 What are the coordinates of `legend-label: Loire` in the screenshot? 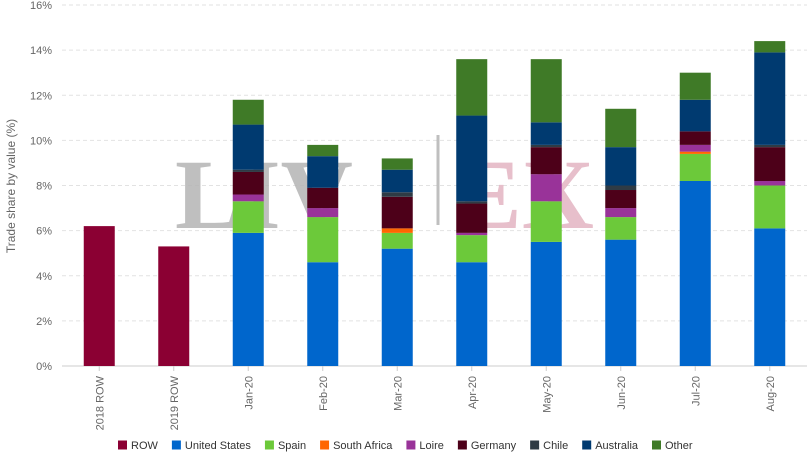 It's located at (431, 446).